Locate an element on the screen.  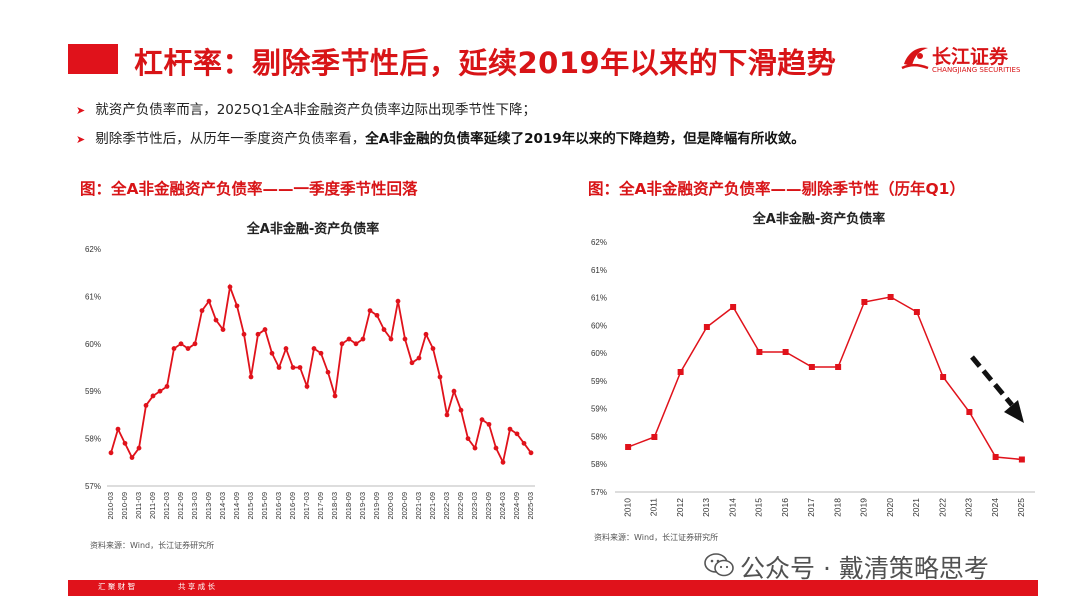
x-tick-label: 2020-09 is located at coordinates (404, 506).